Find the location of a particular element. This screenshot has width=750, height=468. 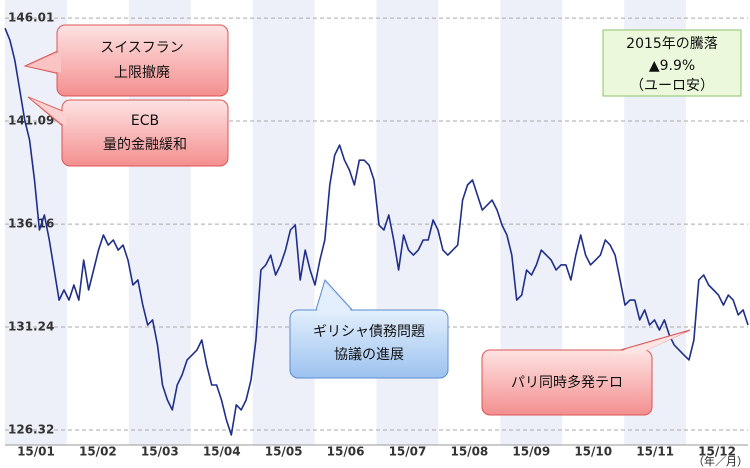

x-tick-label: 15/11 is located at coordinates (655, 452).